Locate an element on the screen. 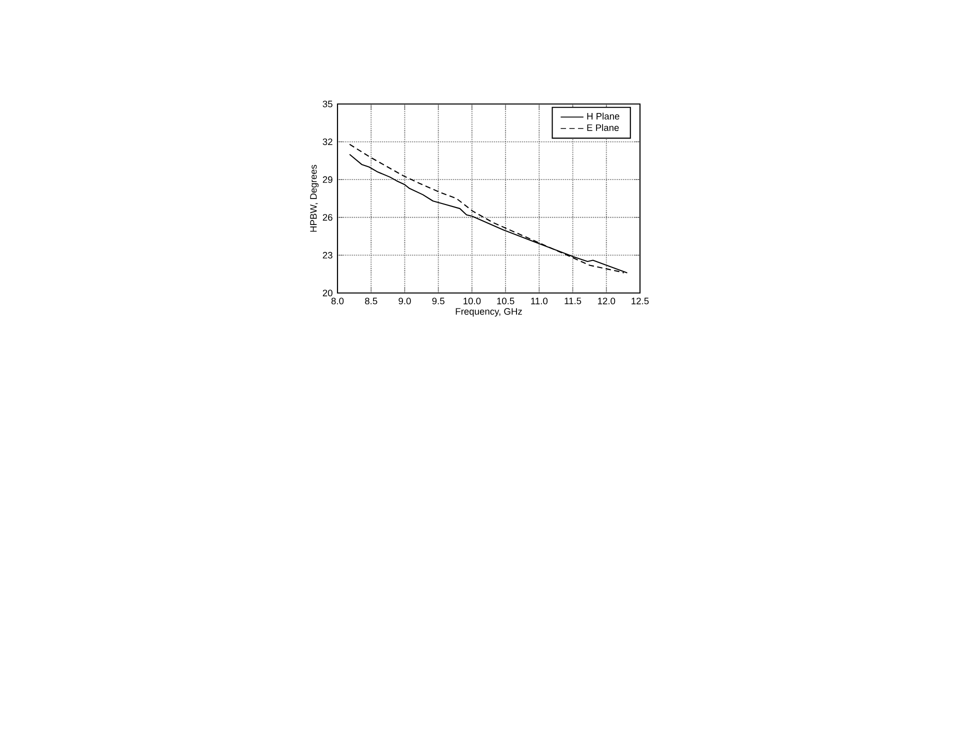 The height and width of the screenshot is (737, 954). x-tick-label: 10.0 is located at coordinates (472, 301).